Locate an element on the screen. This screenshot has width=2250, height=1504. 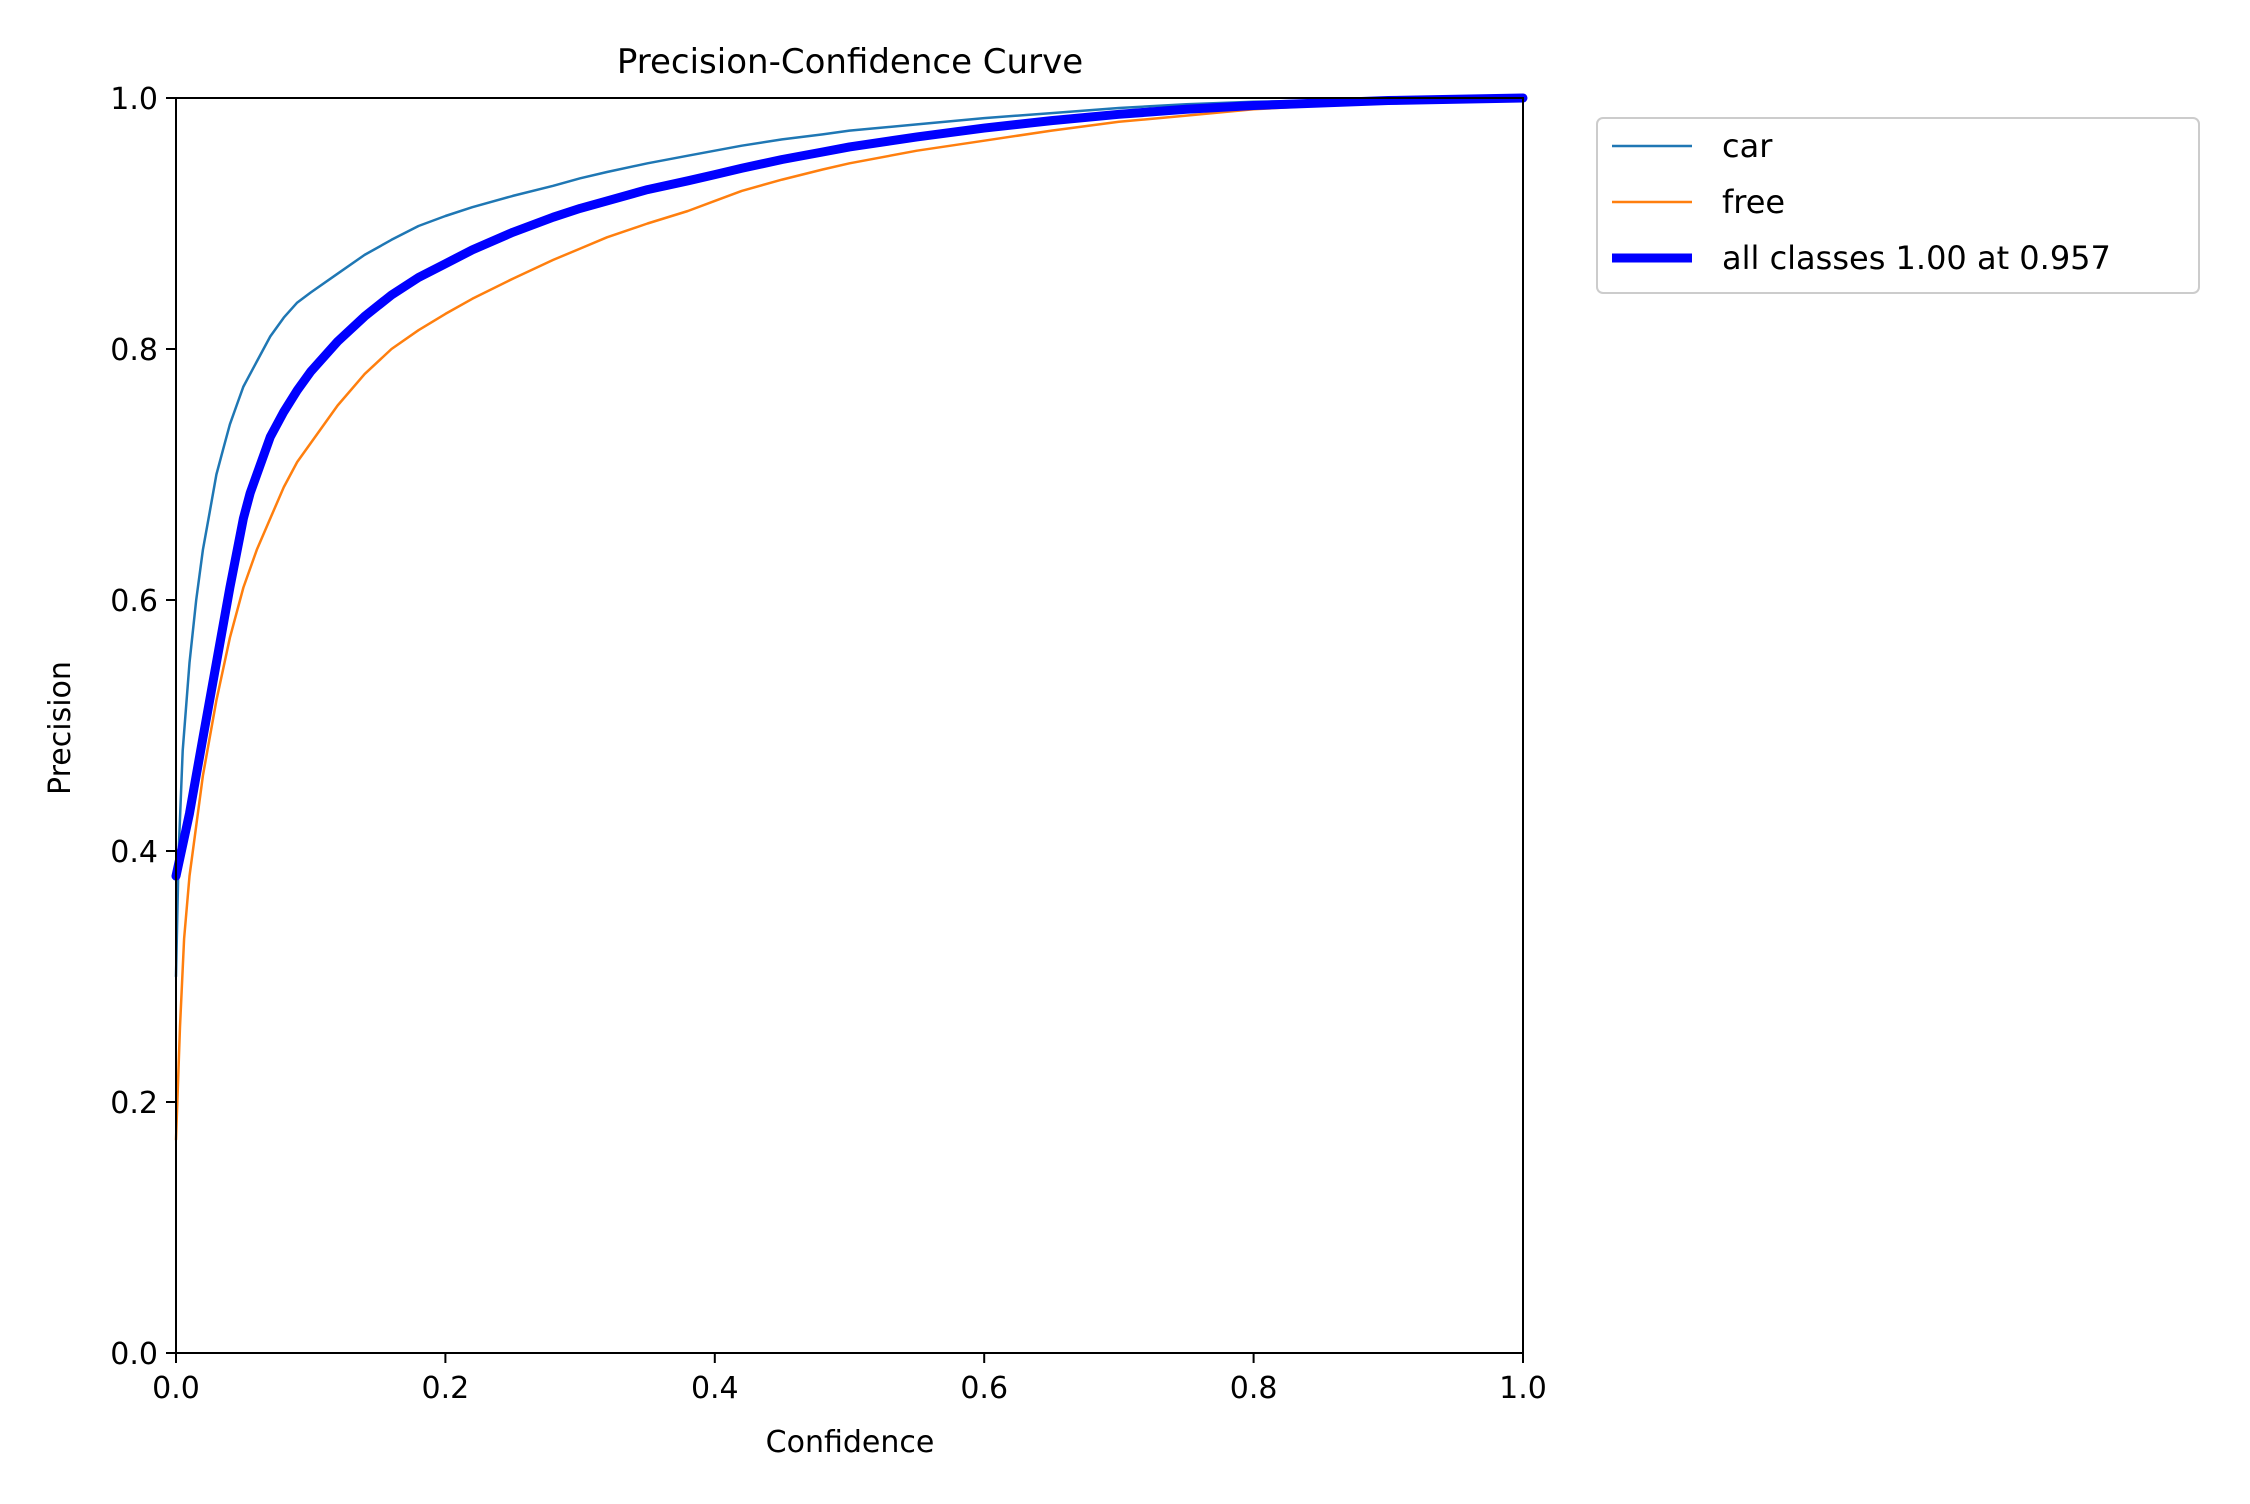
legend-box is located at coordinates (1898, 205).